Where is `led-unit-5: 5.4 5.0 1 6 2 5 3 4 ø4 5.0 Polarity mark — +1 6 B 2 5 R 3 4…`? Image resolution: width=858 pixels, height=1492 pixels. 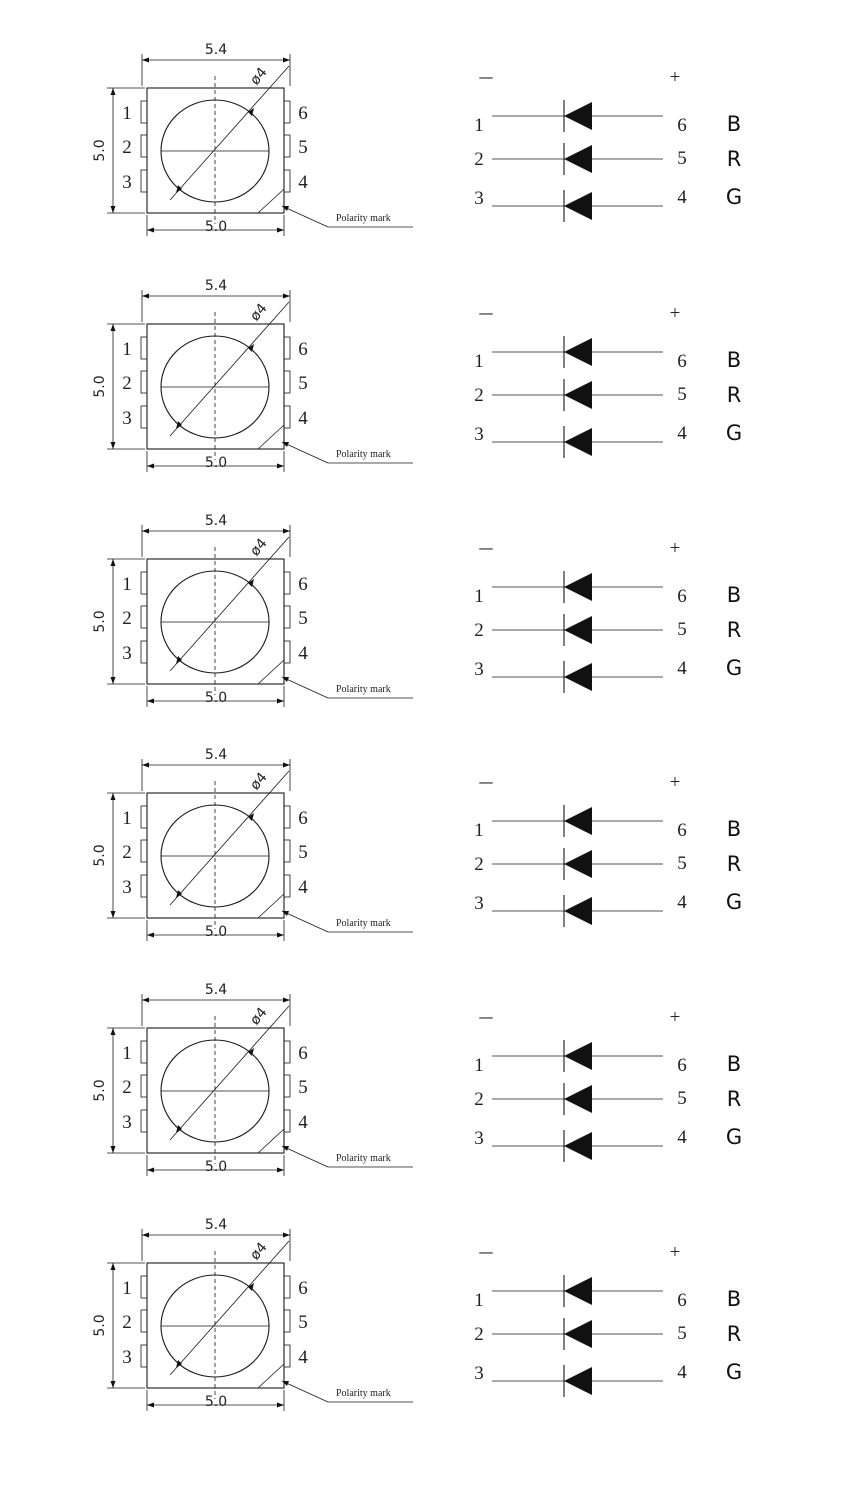 led-unit-5: 5.4 5.0 1 6 2 5 3 4 ø4 5.0 Polarity mark — +1 6 B 2 5 R 3 4… is located at coordinates (417, 1079).